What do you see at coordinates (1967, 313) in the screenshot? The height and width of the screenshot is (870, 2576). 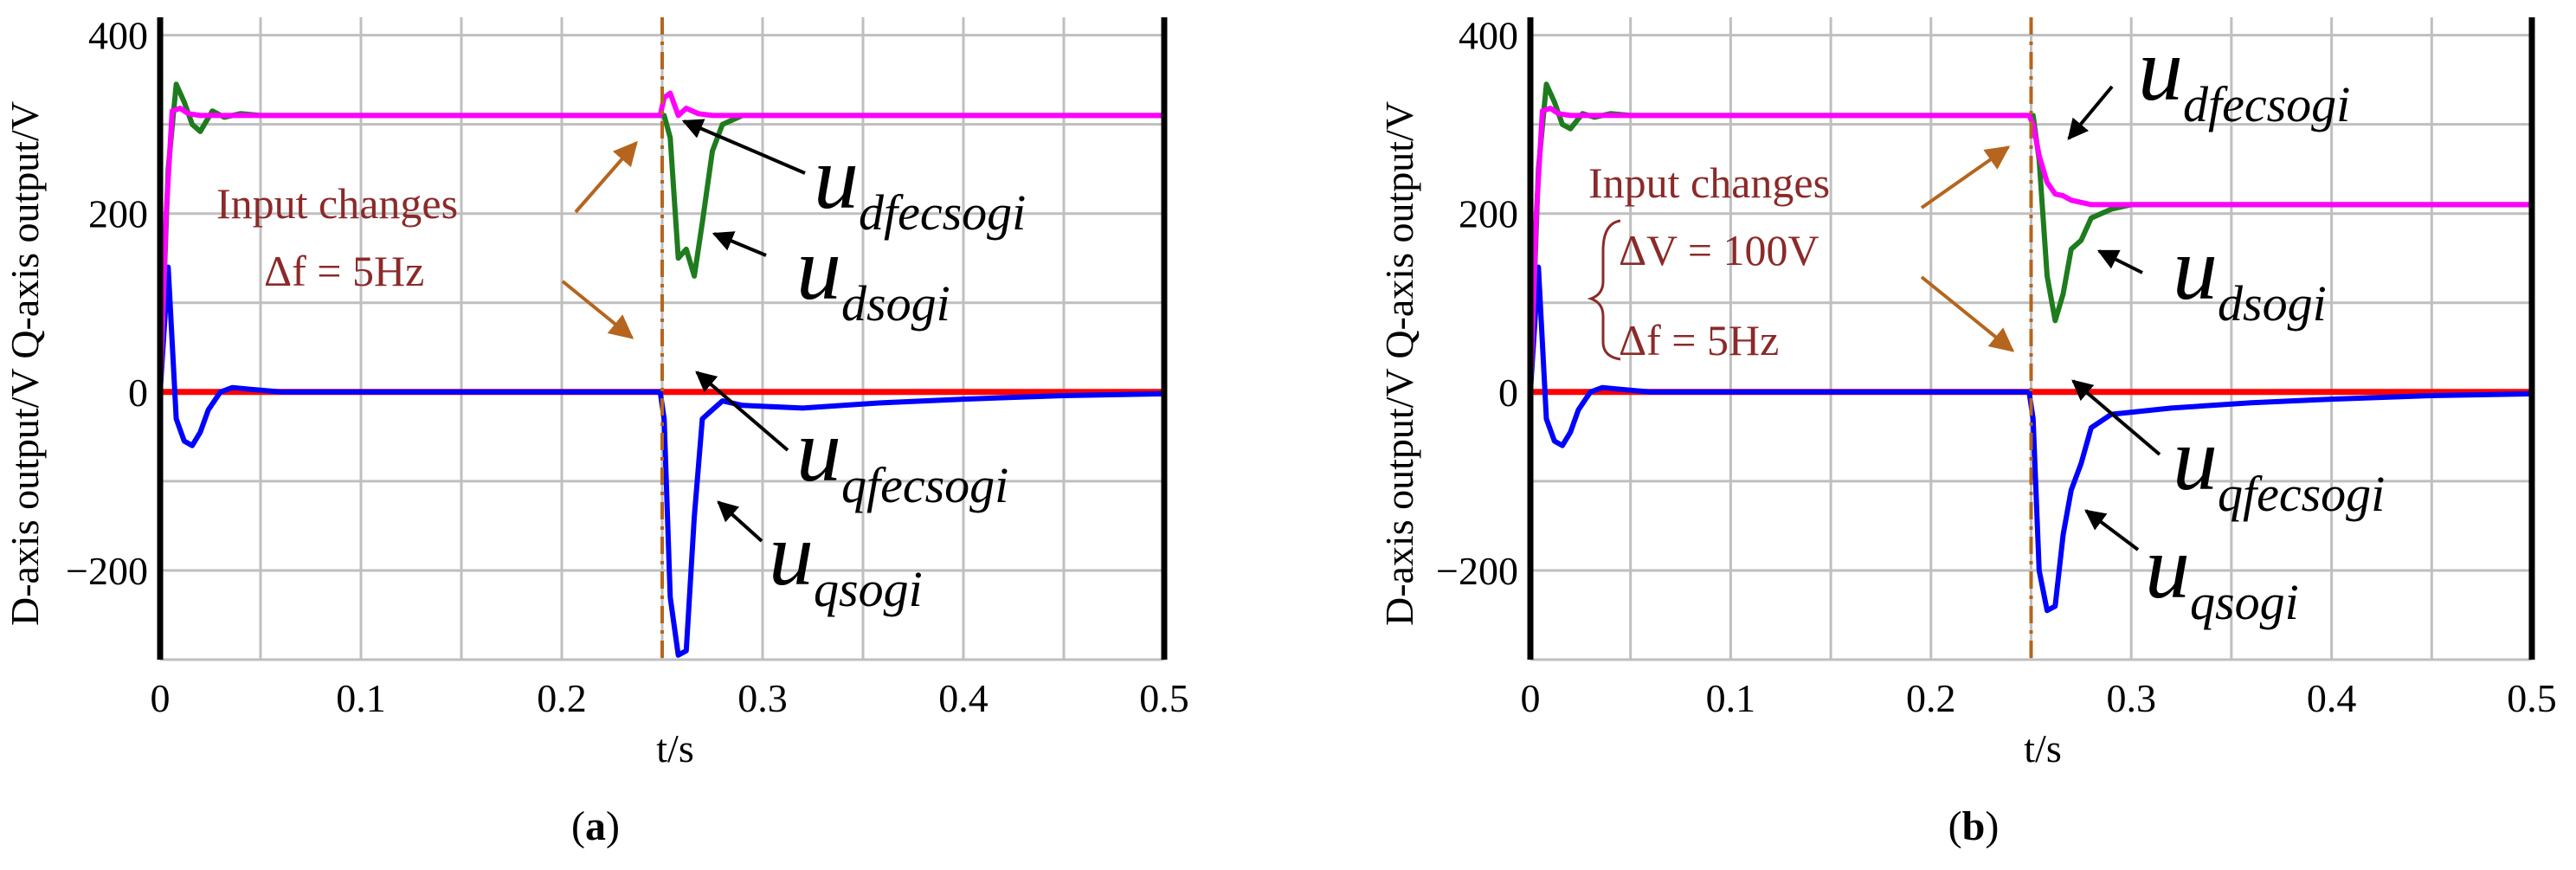 I see `annotation-arrow-down-b` at bounding box center [1967, 313].